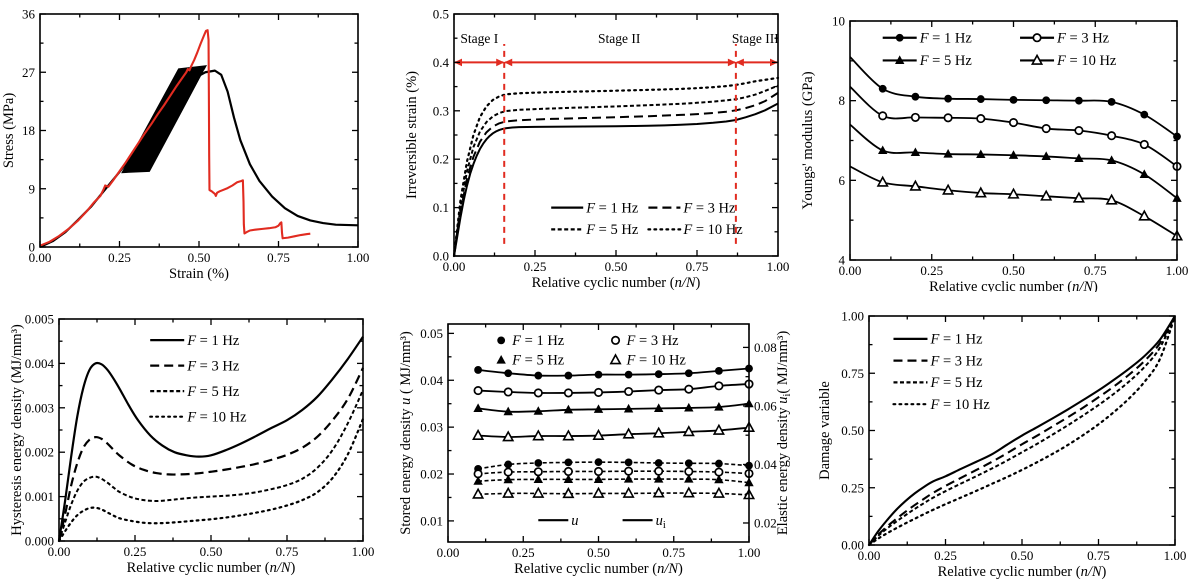  I want to click on y-tick-label: 0.50, so click(853, 430).